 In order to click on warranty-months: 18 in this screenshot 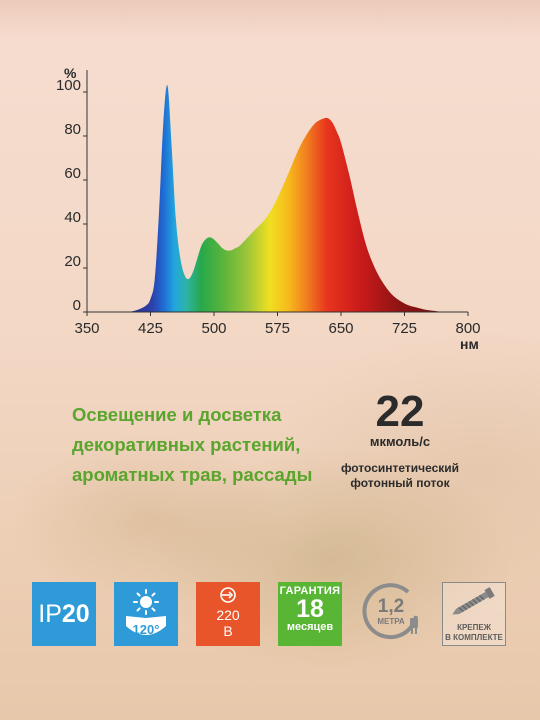, I will do `click(310, 609)`.